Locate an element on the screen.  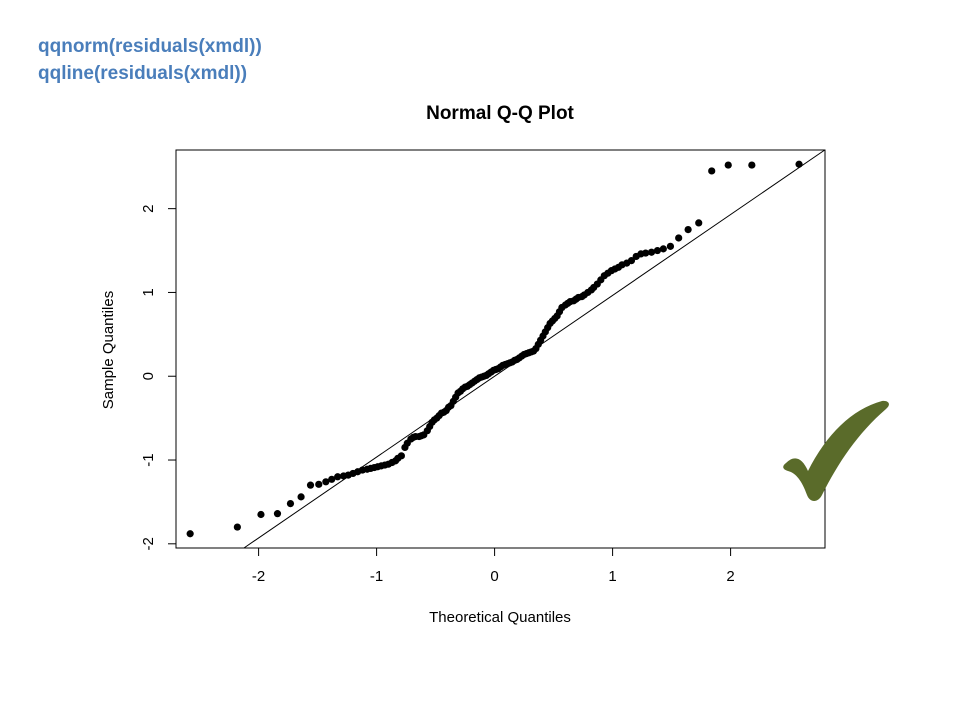
code-line-qqline: qqline(residuals(xmdl)) is located at coordinates (143, 73).